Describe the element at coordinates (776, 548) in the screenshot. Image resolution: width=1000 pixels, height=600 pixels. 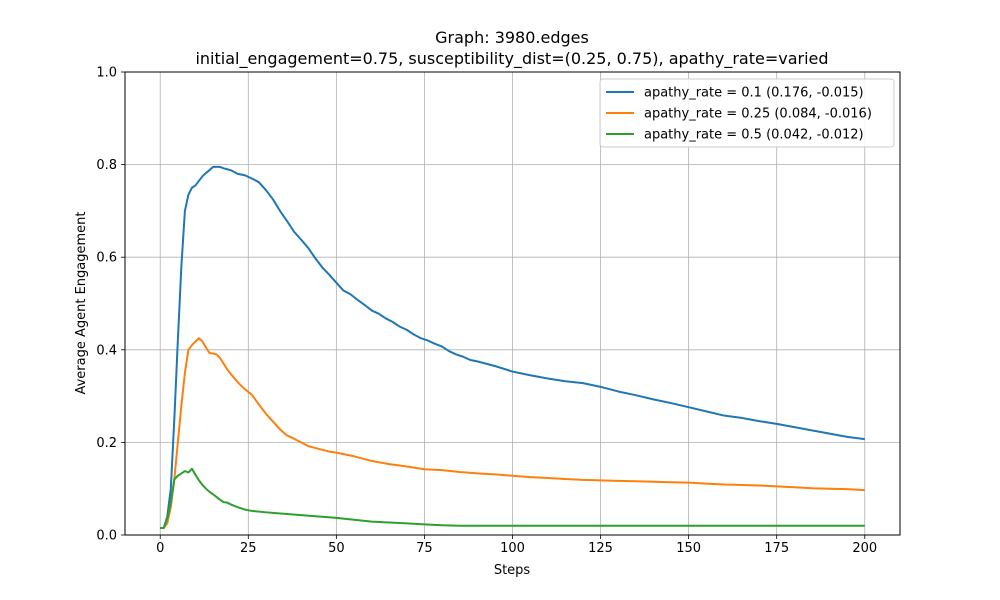
I see `x-tick-label: 175` at that location.